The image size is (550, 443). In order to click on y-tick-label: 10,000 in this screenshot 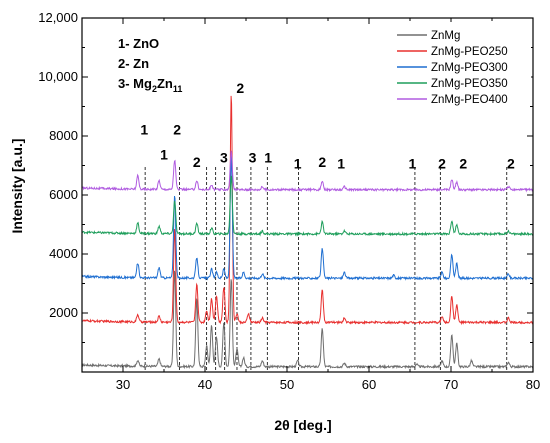, I will do `click(58, 76)`.